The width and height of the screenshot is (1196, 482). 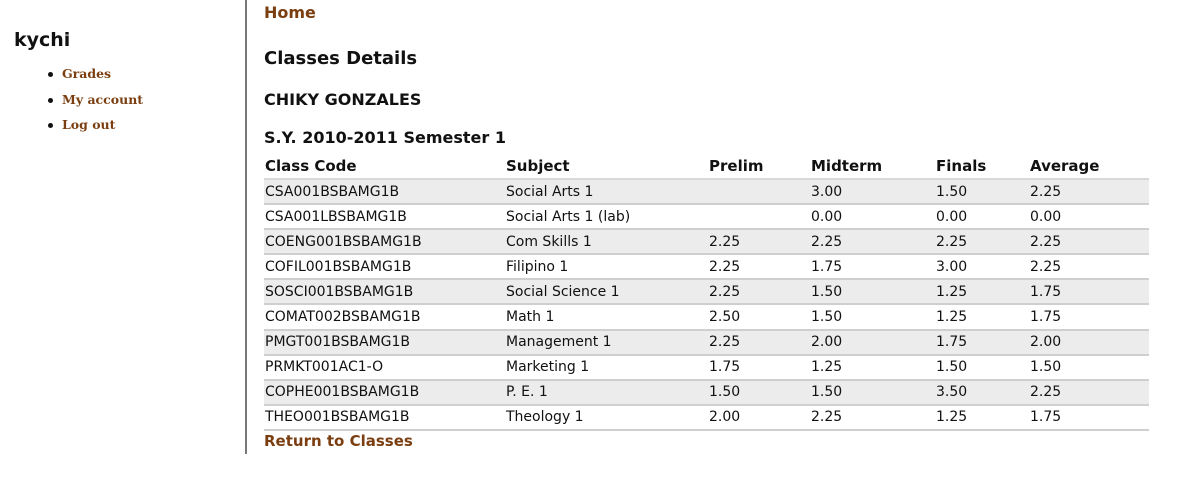 What do you see at coordinates (341, 58) in the screenshot?
I see `page-title: Classes Details` at bounding box center [341, 58].